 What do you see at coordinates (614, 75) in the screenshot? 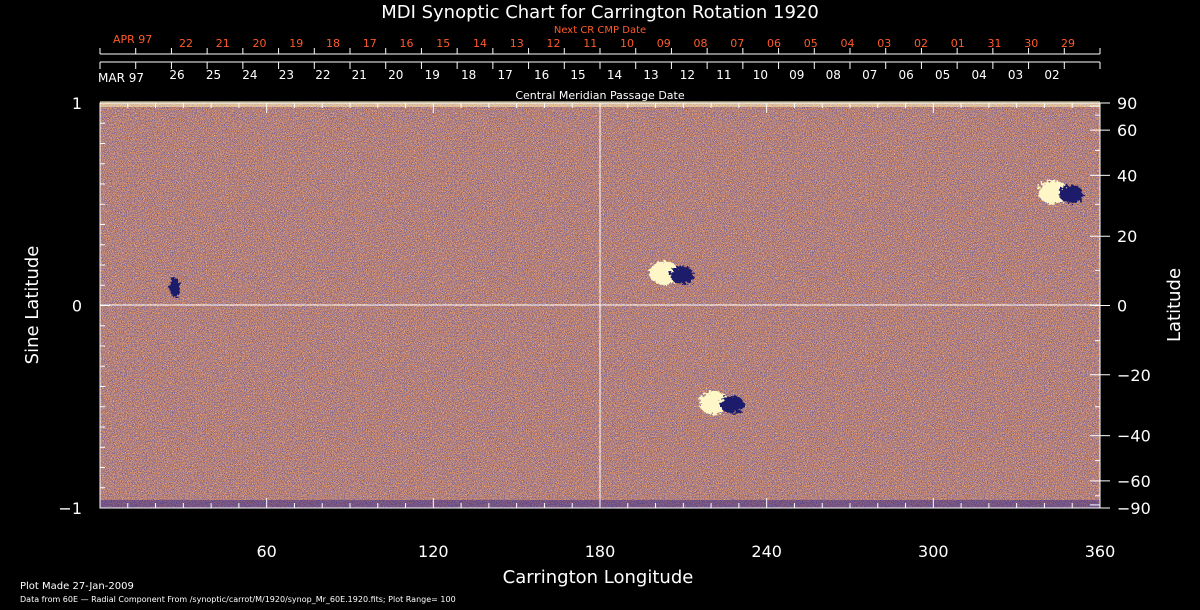
I see `cmp-day-label: 14` at bounding box center [614, 75].